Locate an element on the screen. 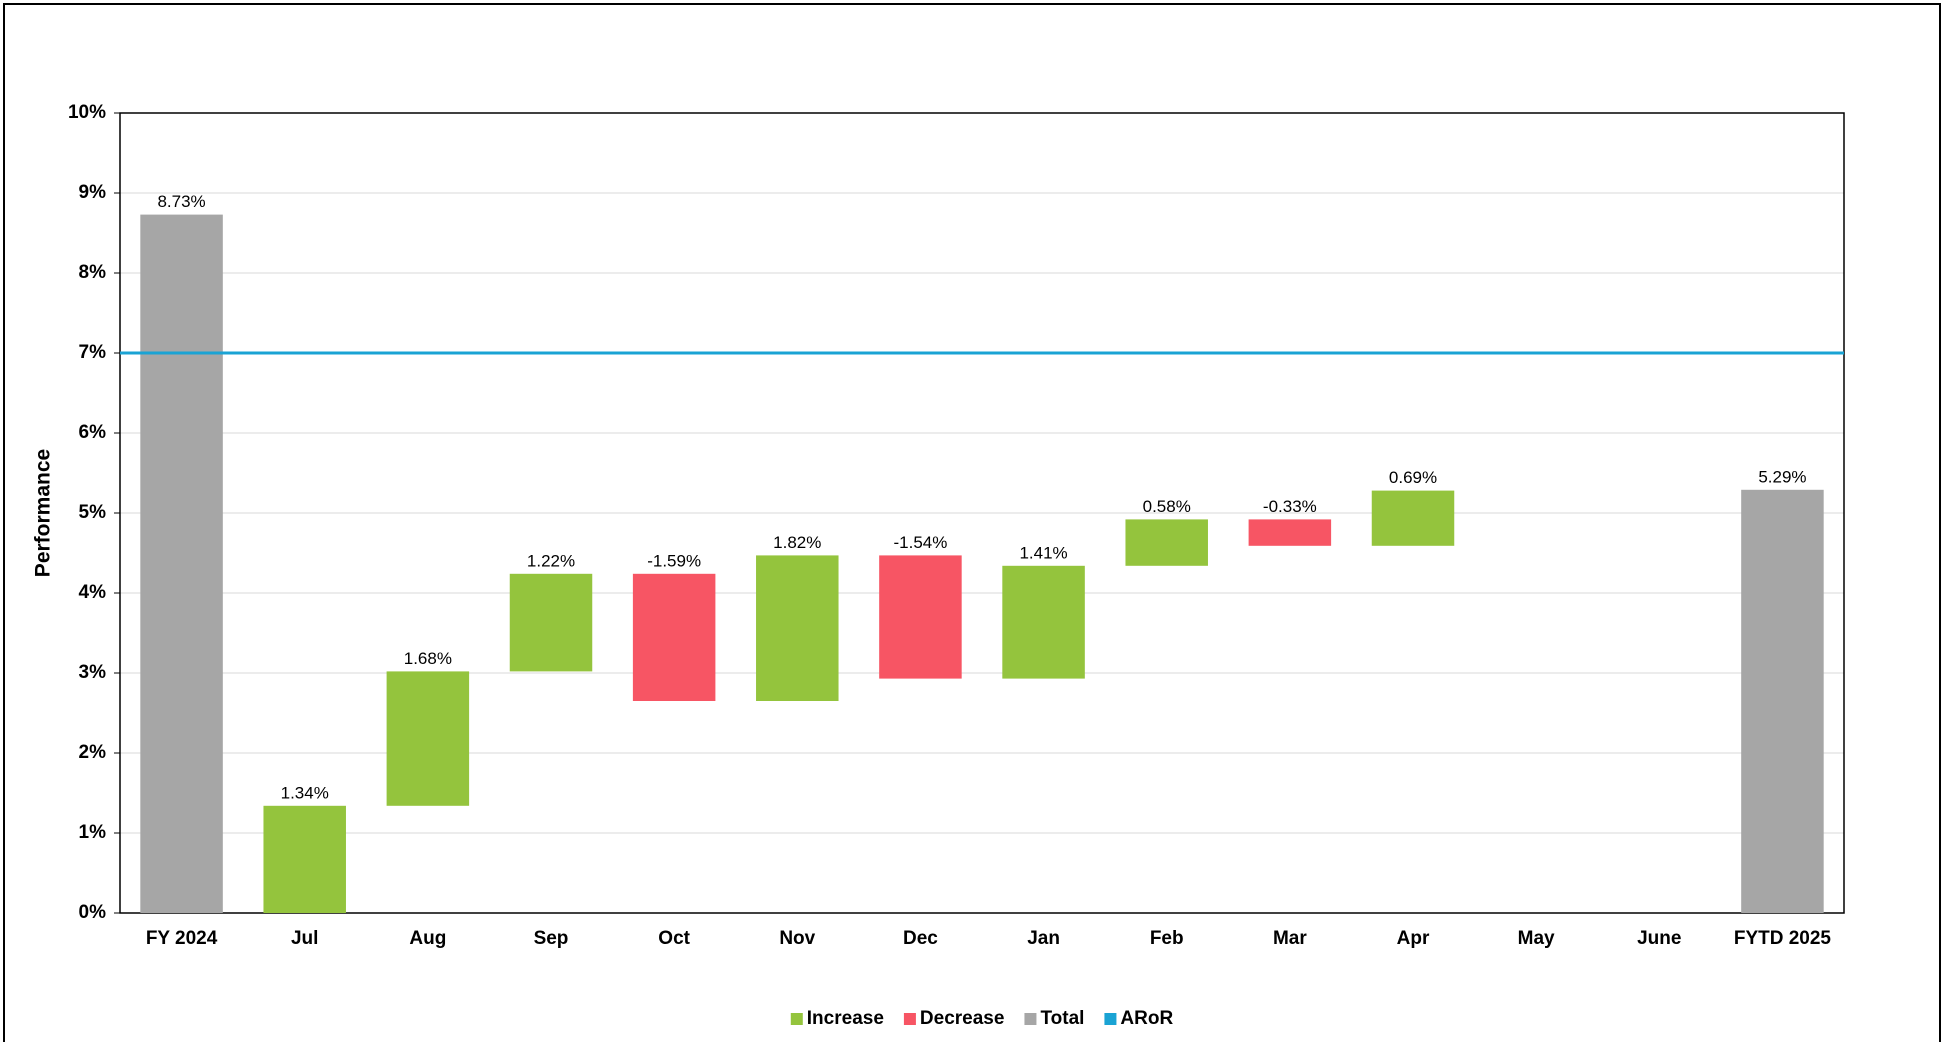 The image size is (1944, 1042). legend-label: Total is located at coordinates (1062, 1018).